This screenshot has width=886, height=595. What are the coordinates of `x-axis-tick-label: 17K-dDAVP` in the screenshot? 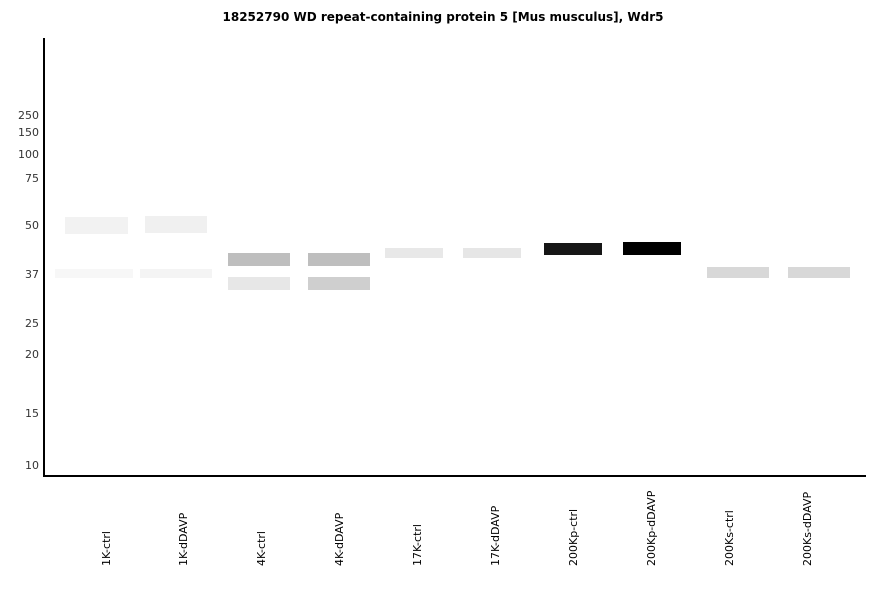 It's located at (495, 535).